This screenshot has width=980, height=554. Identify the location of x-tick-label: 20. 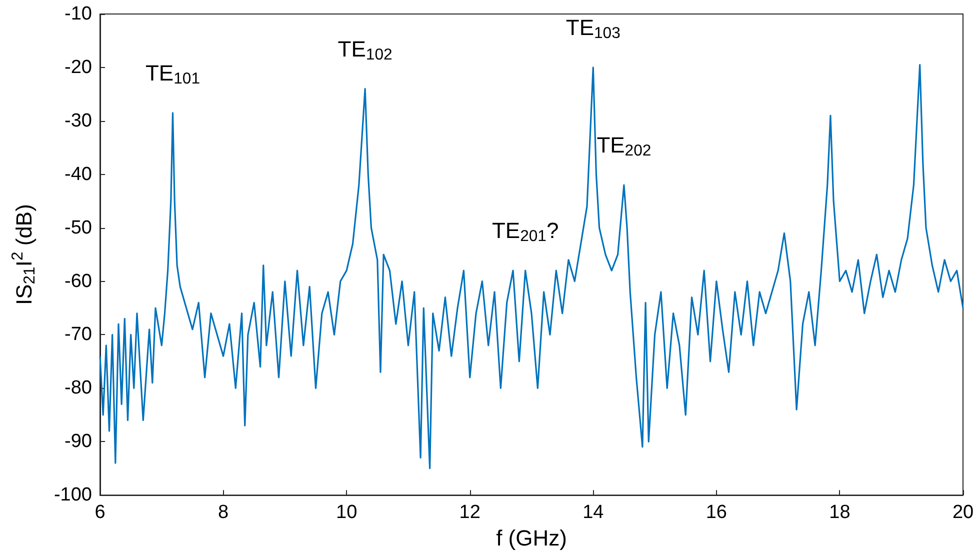
(963, 513).